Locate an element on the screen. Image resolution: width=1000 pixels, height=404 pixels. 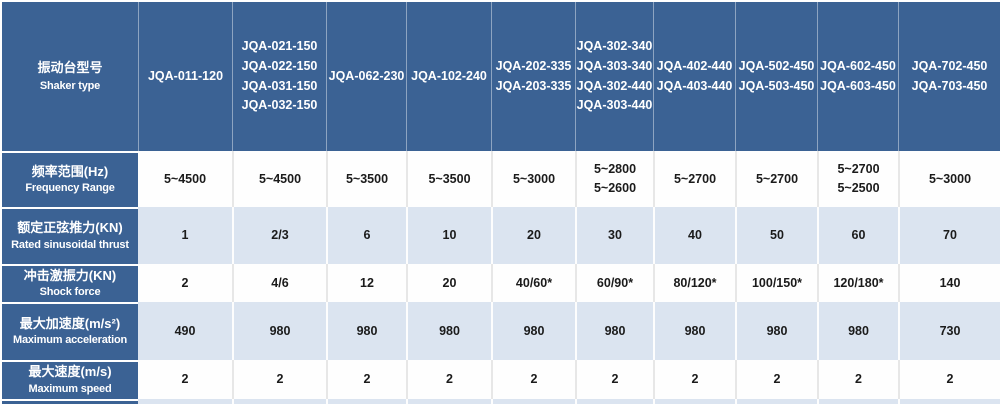
value-cell: 120/180* is located at coordinates (857, 283).